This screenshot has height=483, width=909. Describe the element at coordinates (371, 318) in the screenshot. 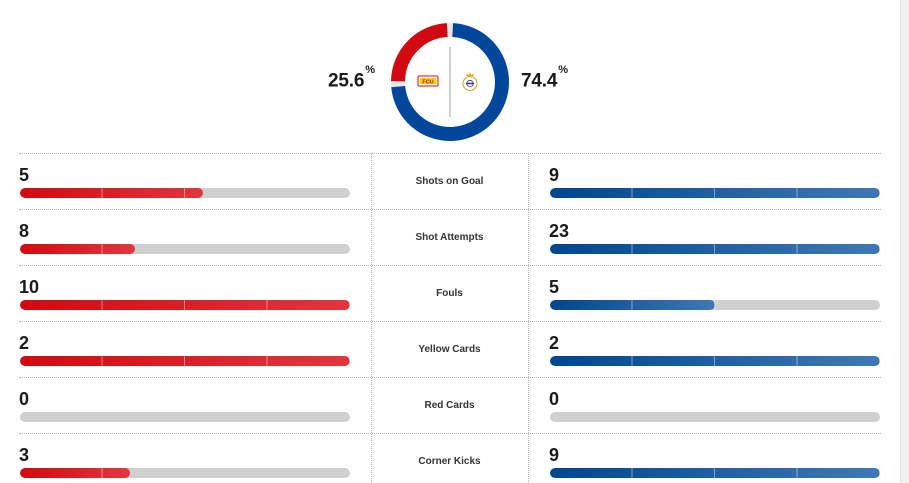

I see `column-divider-left` at that location.